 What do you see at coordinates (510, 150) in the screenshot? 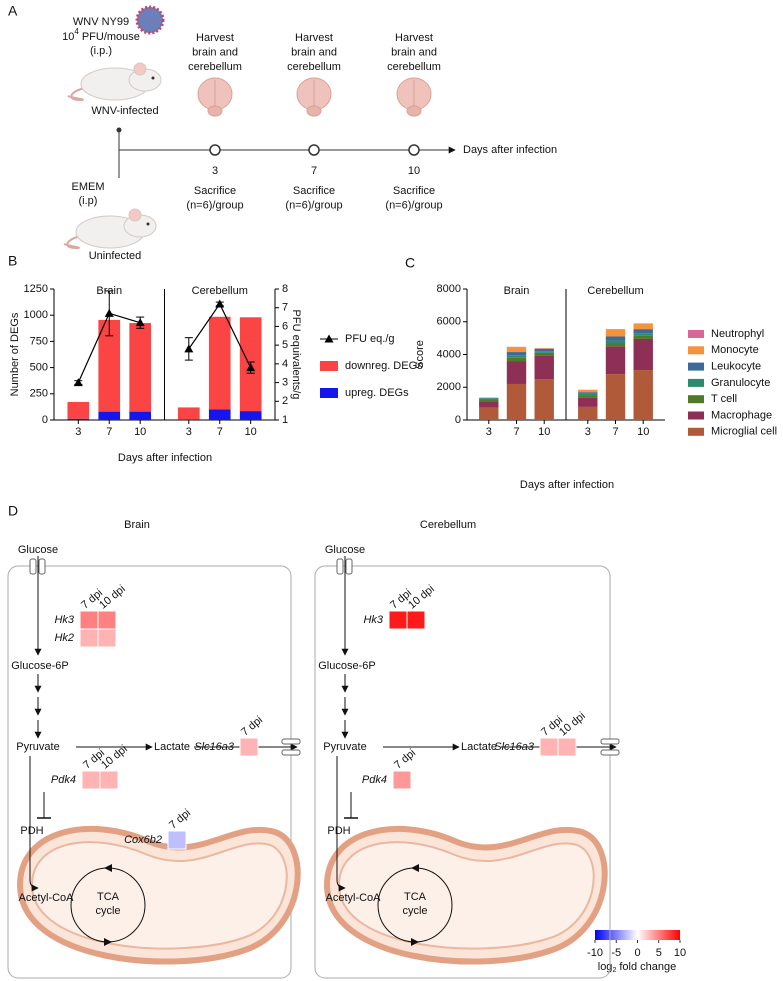
I see `timeline-label: Days after infection` at bounding box center [510, 150].